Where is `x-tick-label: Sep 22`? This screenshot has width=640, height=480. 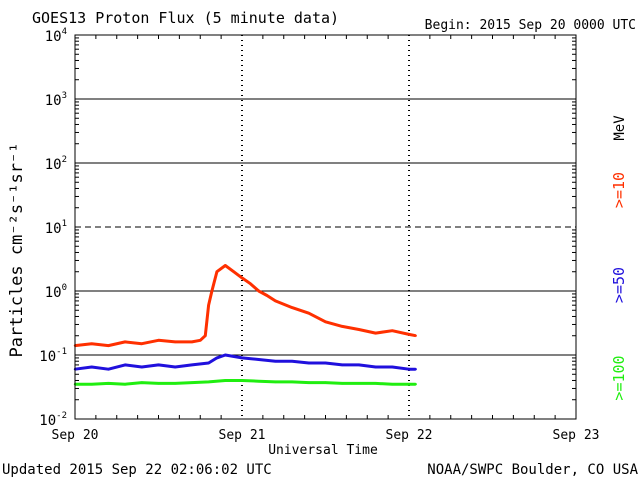 x-tick-label: Sep 22 is located at coordinates (409, 435).